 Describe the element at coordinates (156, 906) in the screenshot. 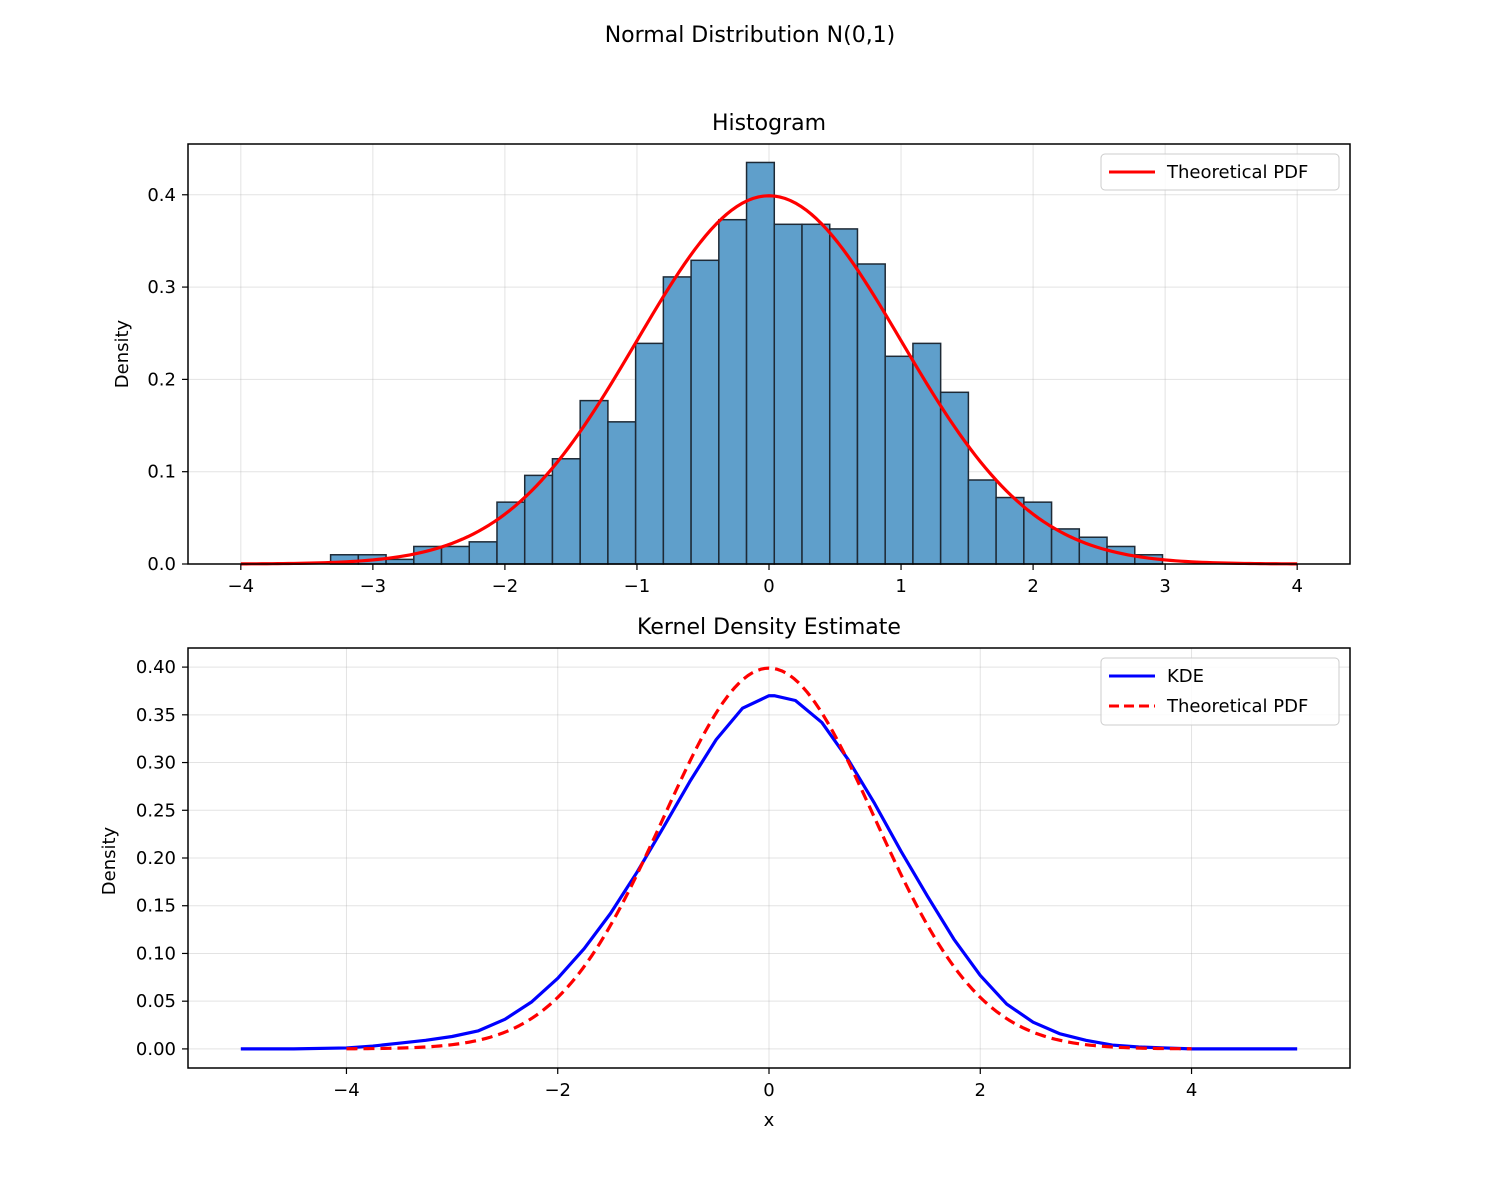

I see `y-tick-label: 0.15` at that location.